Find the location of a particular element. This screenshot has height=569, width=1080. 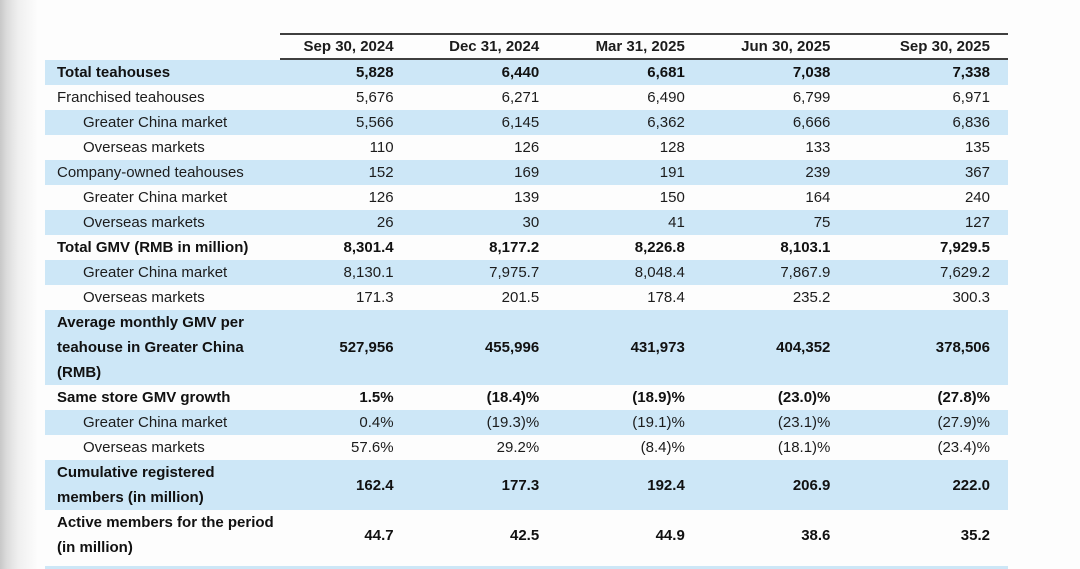

cell-value: 139 is located at coordinates (527, 197).